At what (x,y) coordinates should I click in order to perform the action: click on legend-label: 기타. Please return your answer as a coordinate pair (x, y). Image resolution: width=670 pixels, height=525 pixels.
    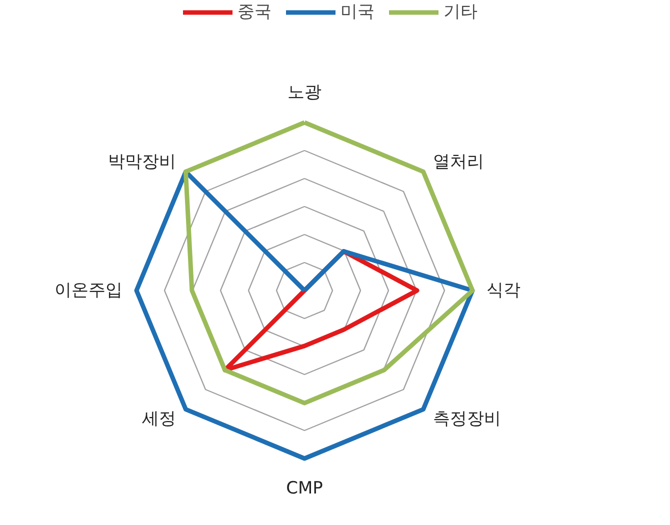
    Looking at the image, I should click on (461, 12).